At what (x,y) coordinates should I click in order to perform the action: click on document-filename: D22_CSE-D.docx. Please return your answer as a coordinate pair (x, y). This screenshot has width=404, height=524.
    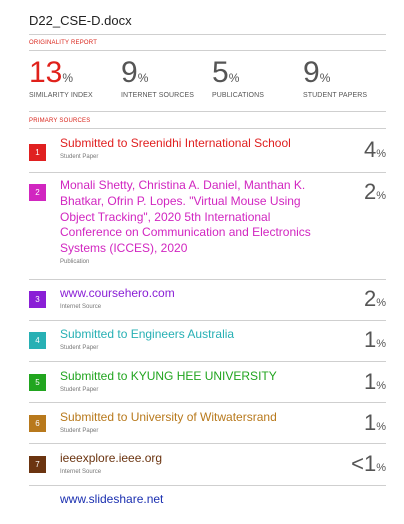
    Looking at the image, I should click on (80, 20).